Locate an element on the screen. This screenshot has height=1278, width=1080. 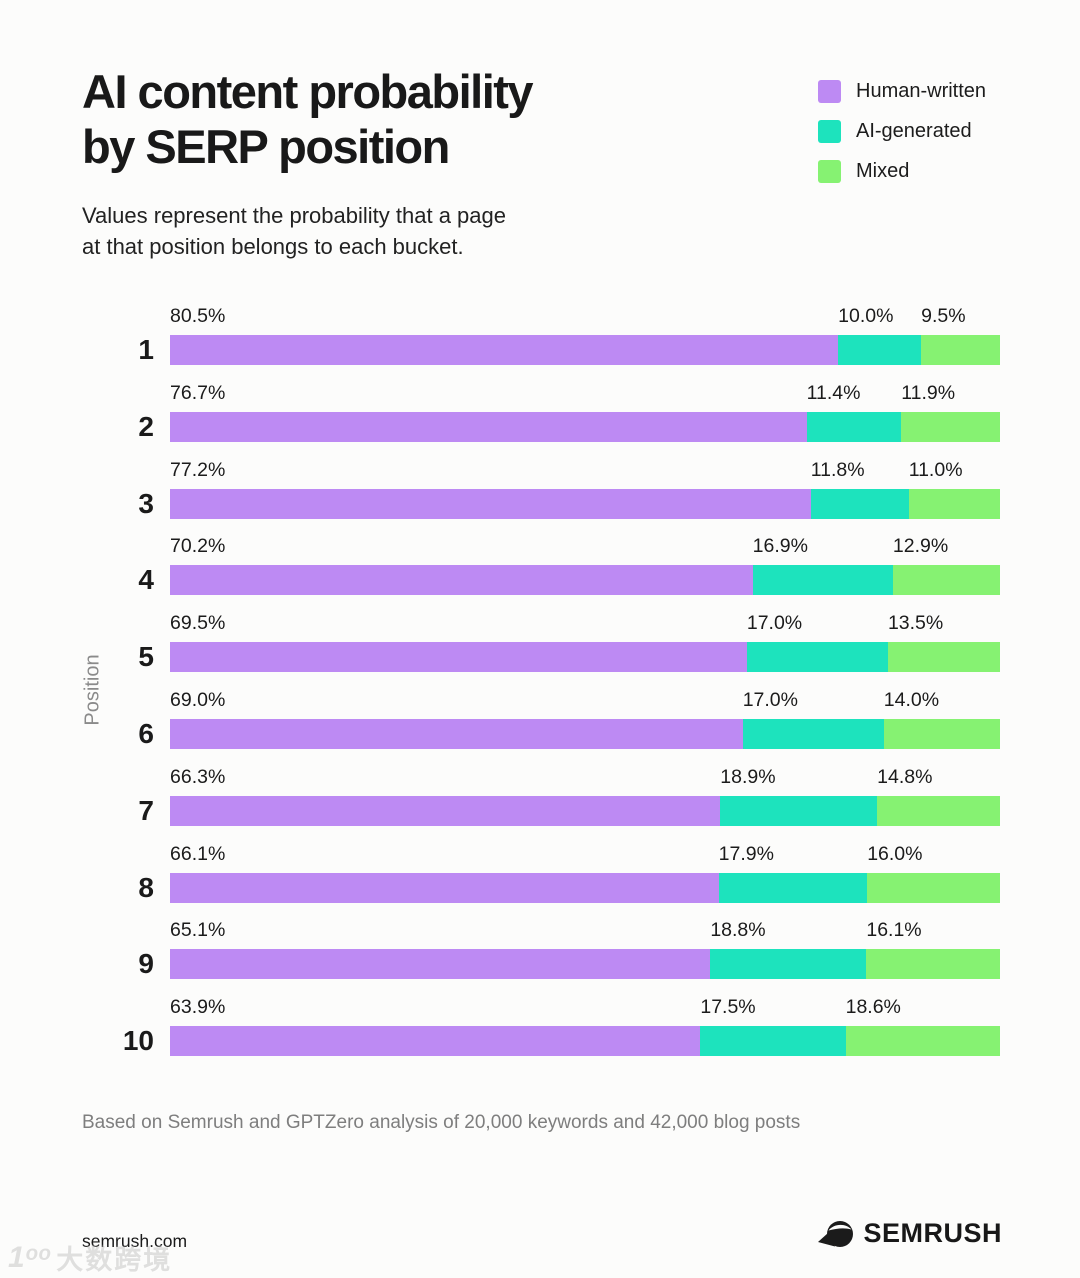
value-label: 9.5% is located at coordinates (943, 316).